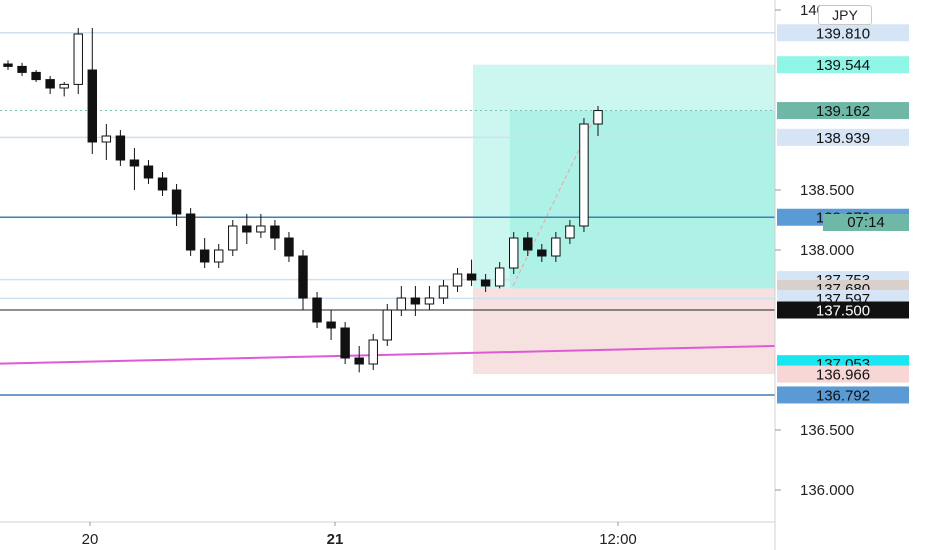 This screenshot has height=550, width=932. I want to click on price-tag: 138.939, so click(843, 137).